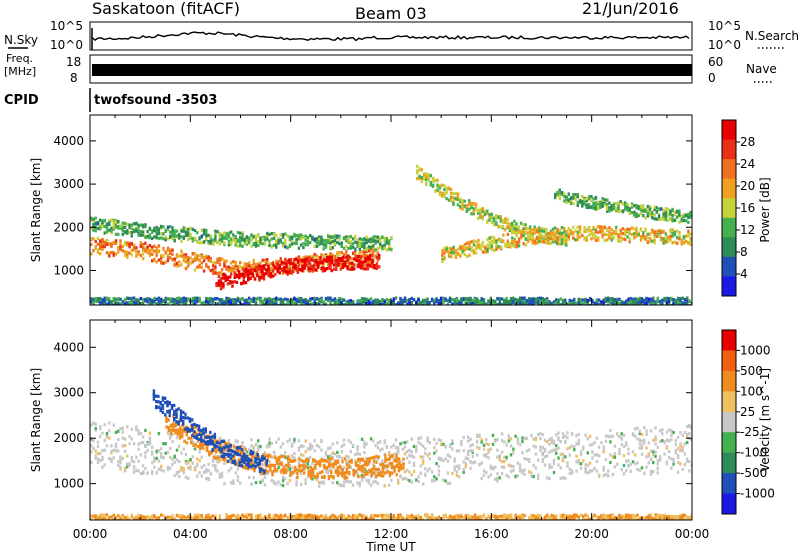 The width and height of the screenshot is (800, 554). What do you see at coordinates (21, 100) in the screenshot?
I see `cpid-label: CPID` at bounding box center [21, 100].